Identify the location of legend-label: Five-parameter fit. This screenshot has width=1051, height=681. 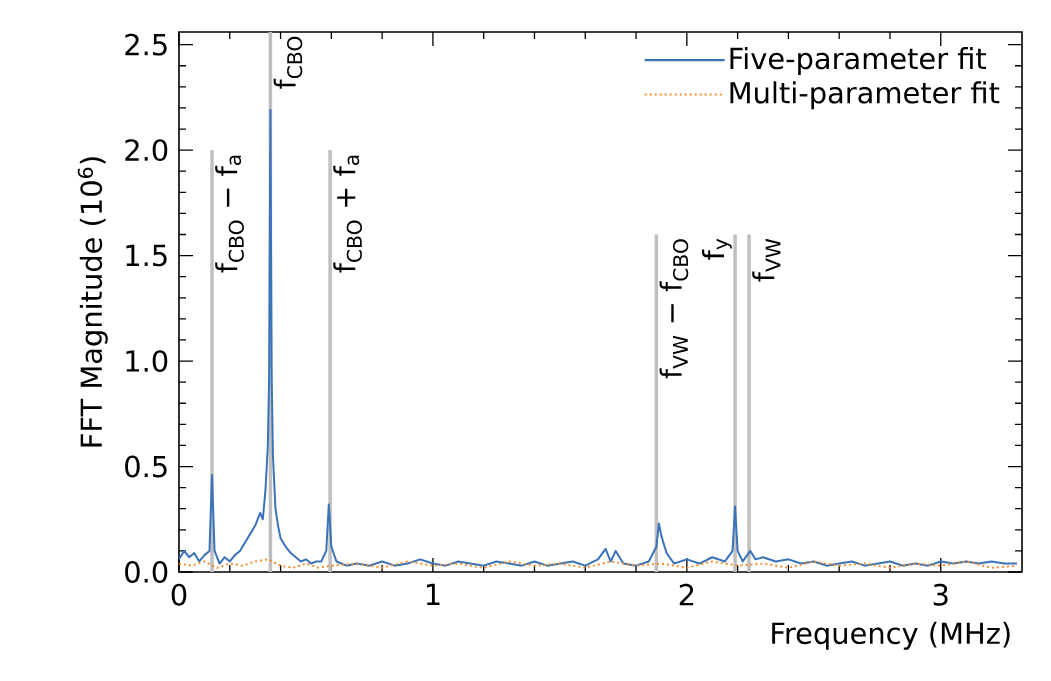
(858, 60).